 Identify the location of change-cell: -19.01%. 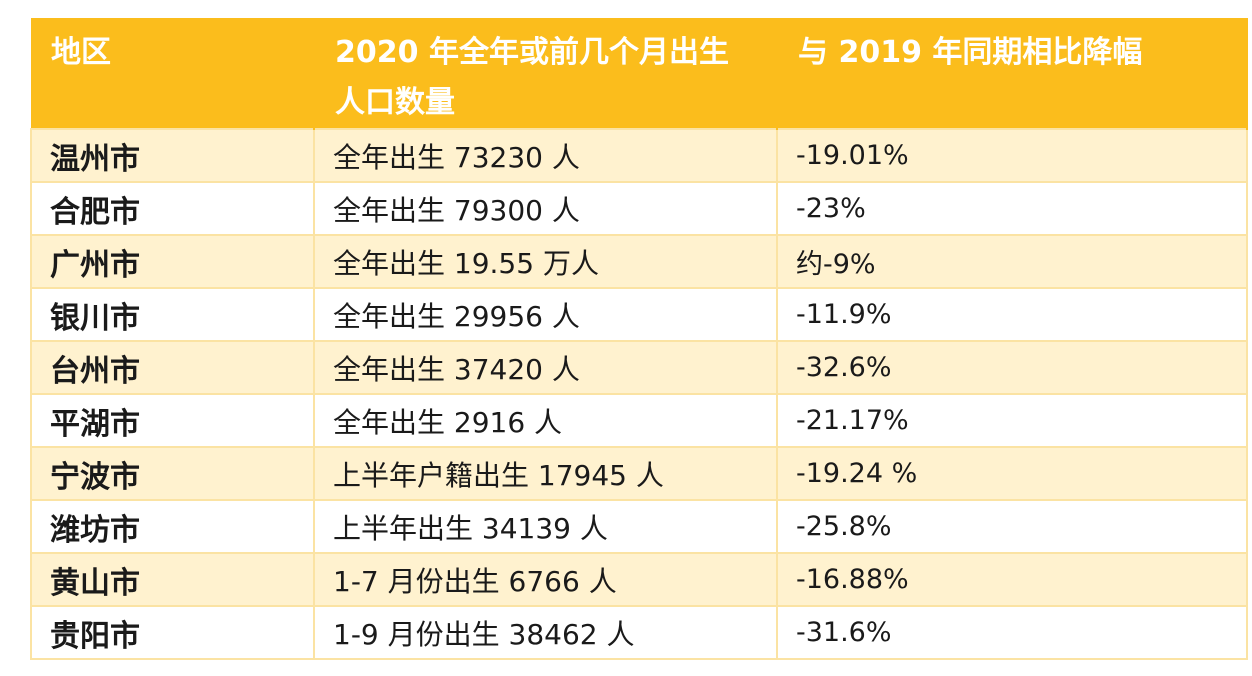
(1012, 155).